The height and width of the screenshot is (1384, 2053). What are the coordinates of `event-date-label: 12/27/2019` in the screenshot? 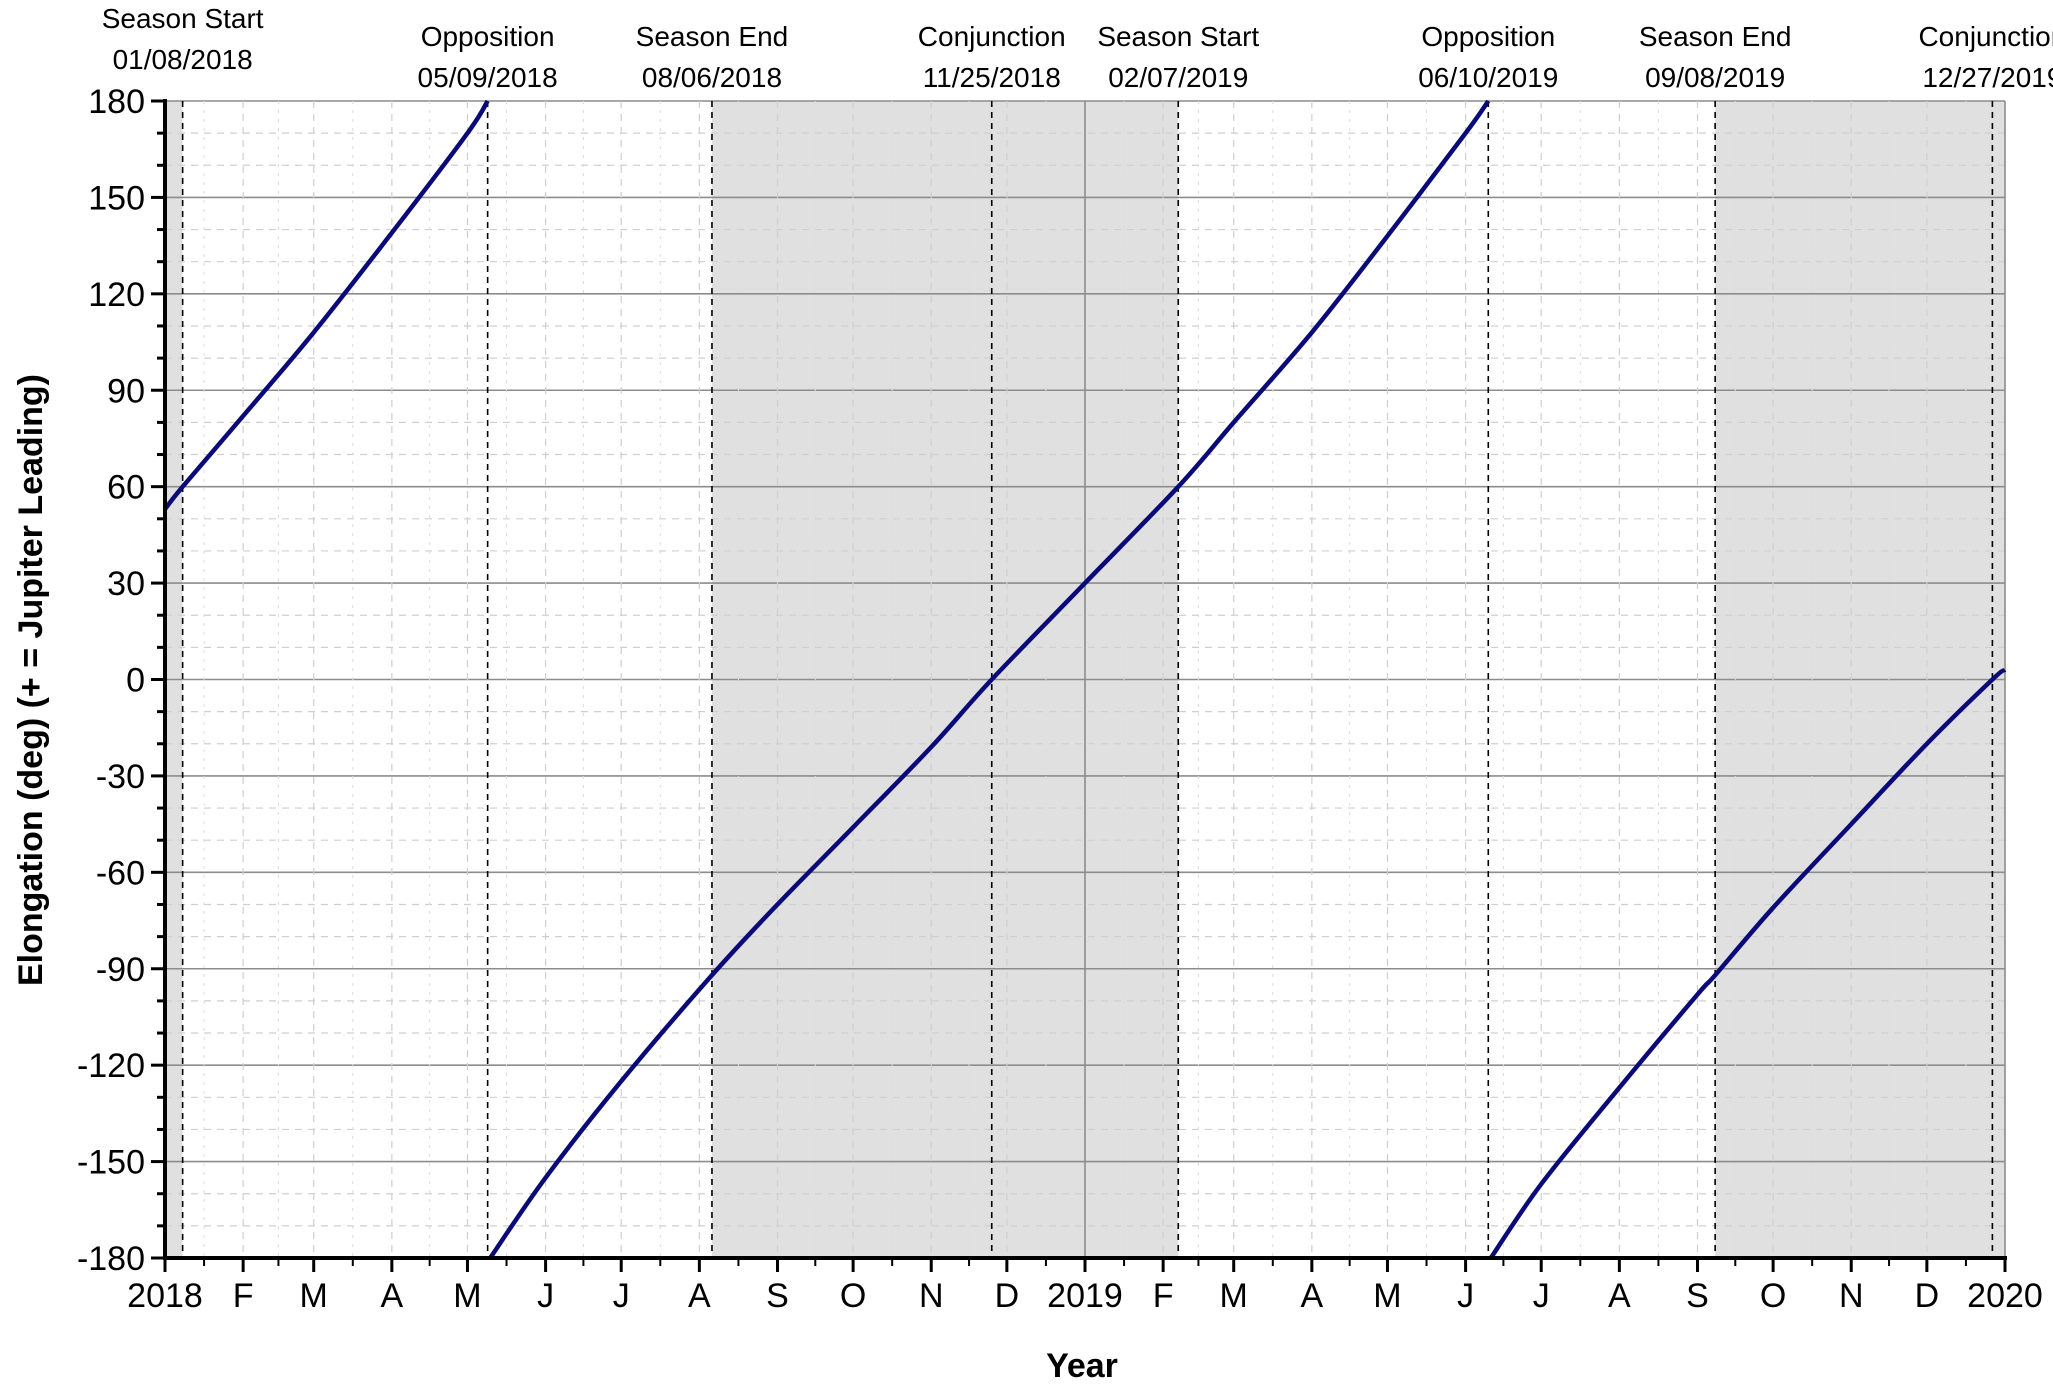 It's located at (1987, 77).